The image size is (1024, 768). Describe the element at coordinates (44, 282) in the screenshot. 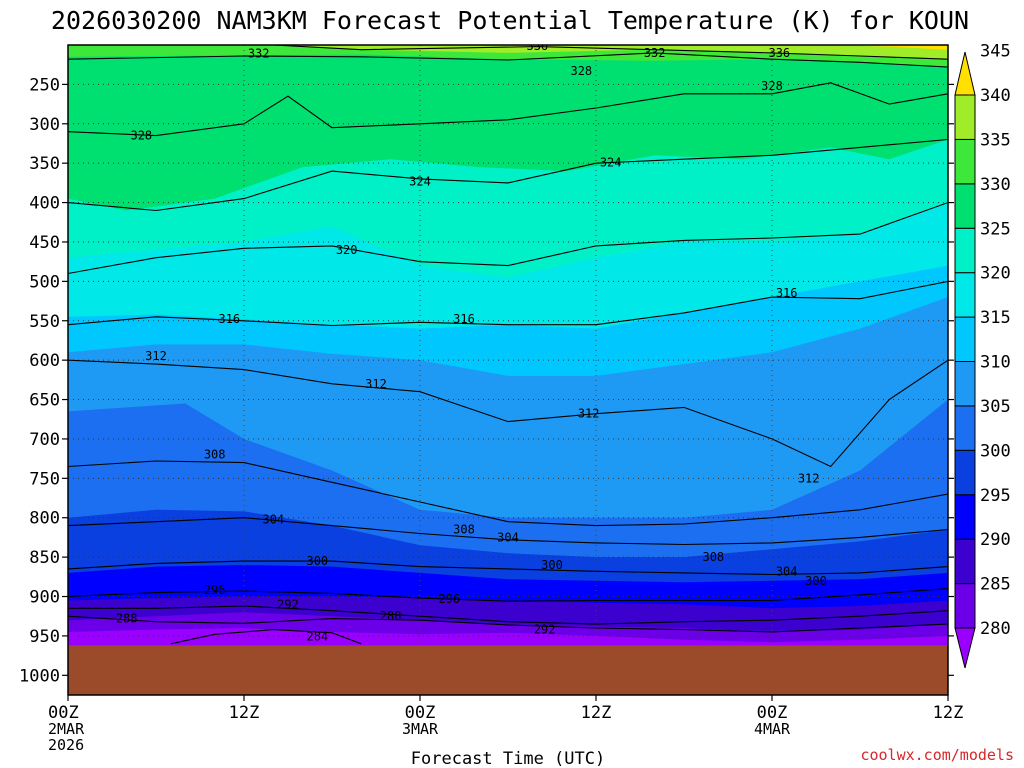

I see `y-tick-label: 500` at that location.